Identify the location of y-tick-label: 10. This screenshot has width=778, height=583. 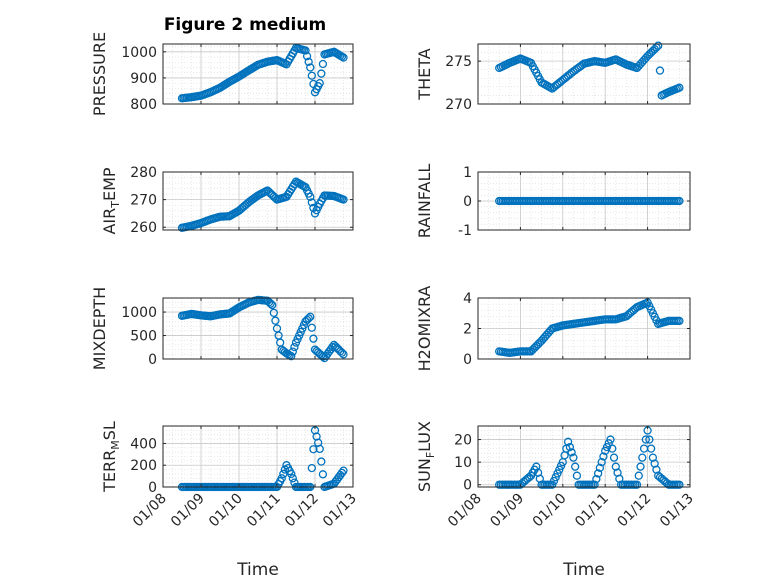
(463, 463).